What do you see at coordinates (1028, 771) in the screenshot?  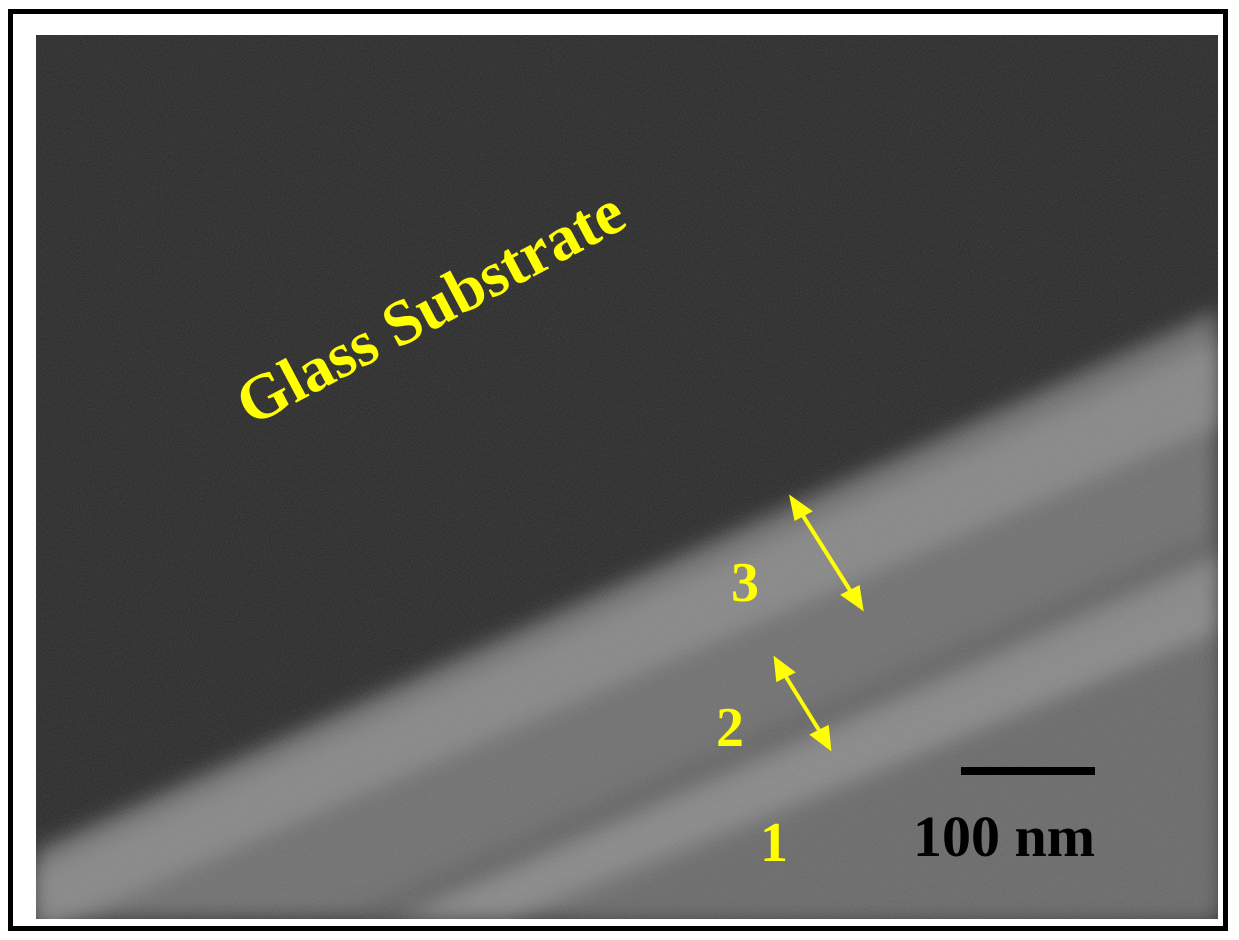 I see `scale-bar` at bounding box center [1028, 771].